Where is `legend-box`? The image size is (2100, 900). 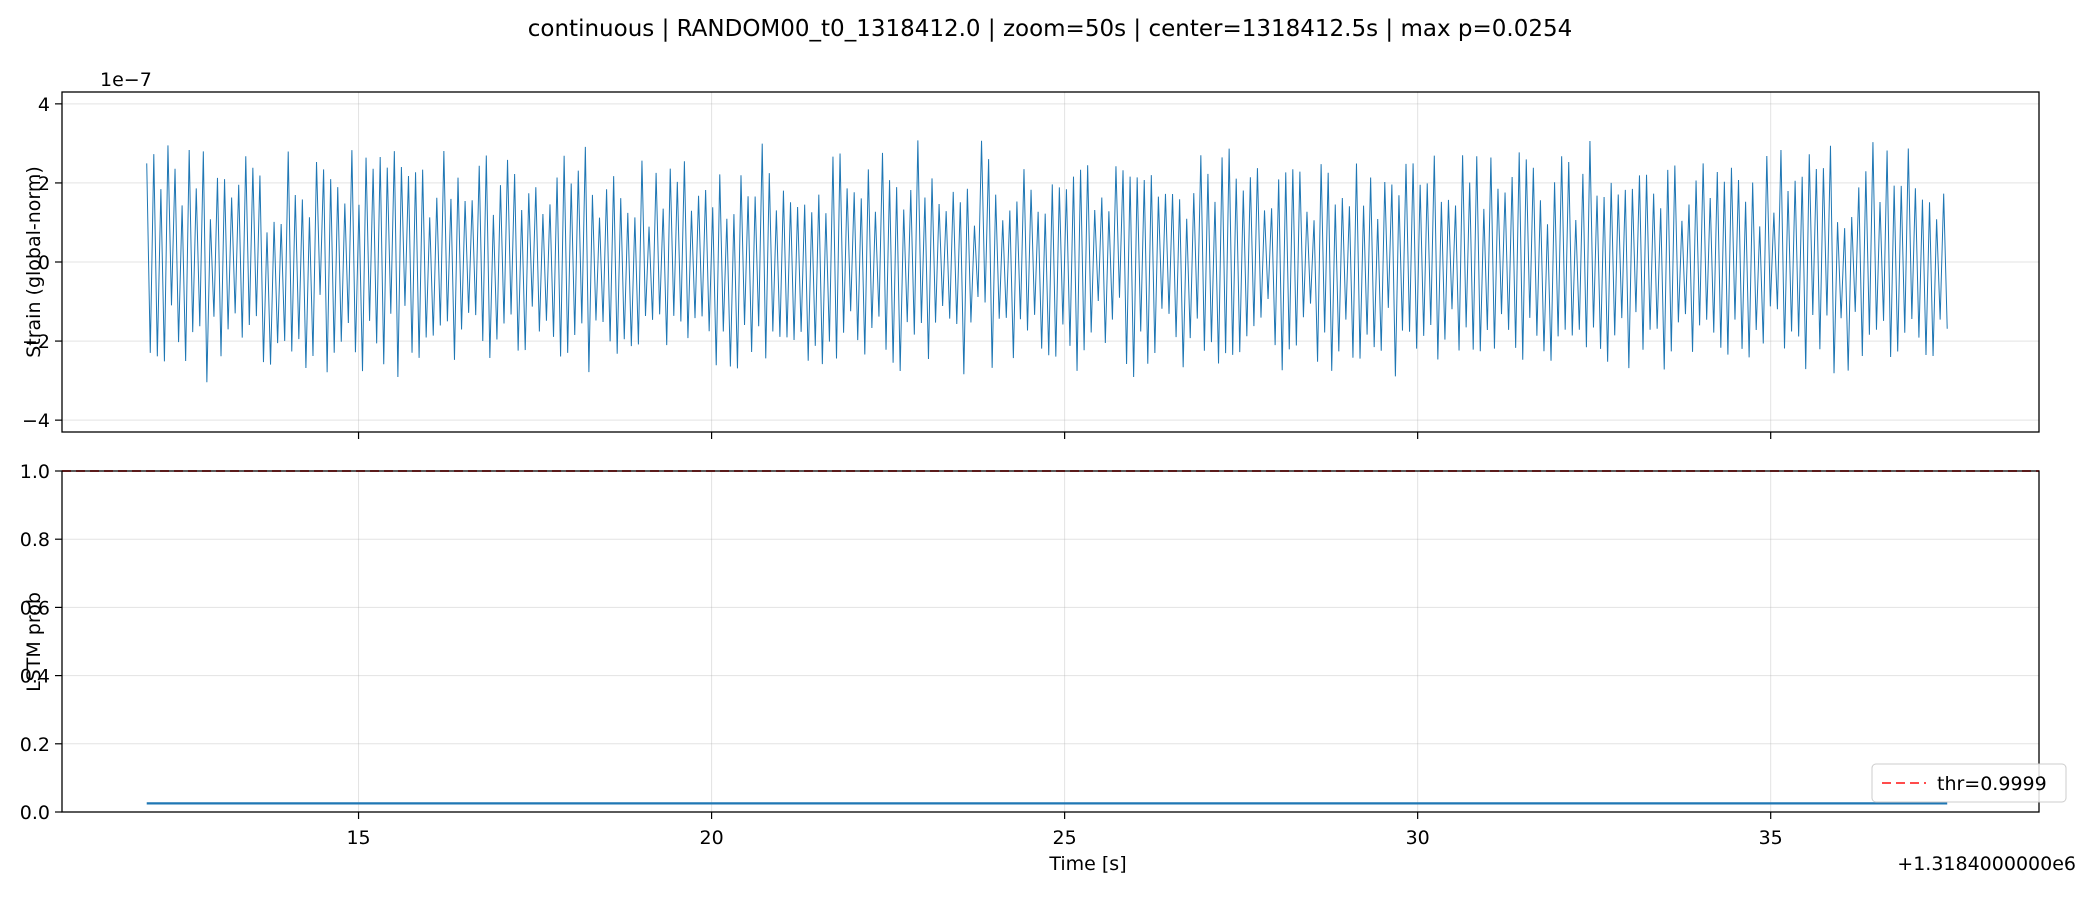
legend-box is located at coordinates (1969, 783).